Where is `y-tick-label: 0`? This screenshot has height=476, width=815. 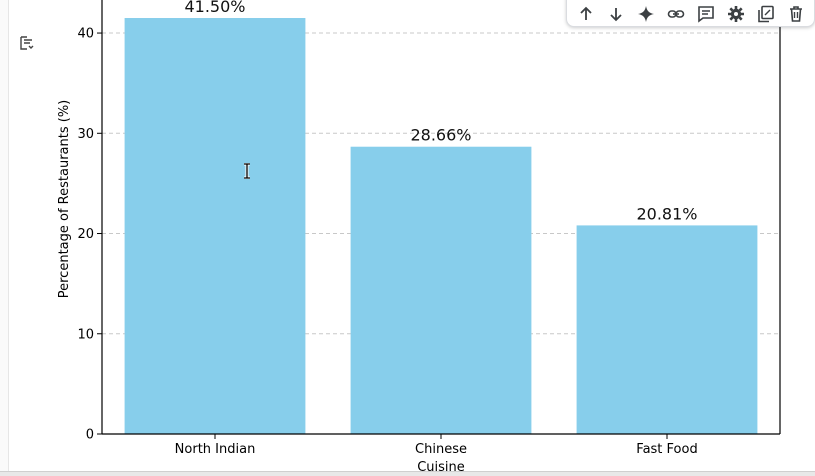 y-tick-label: 0 is located at coordinates (90, 435).